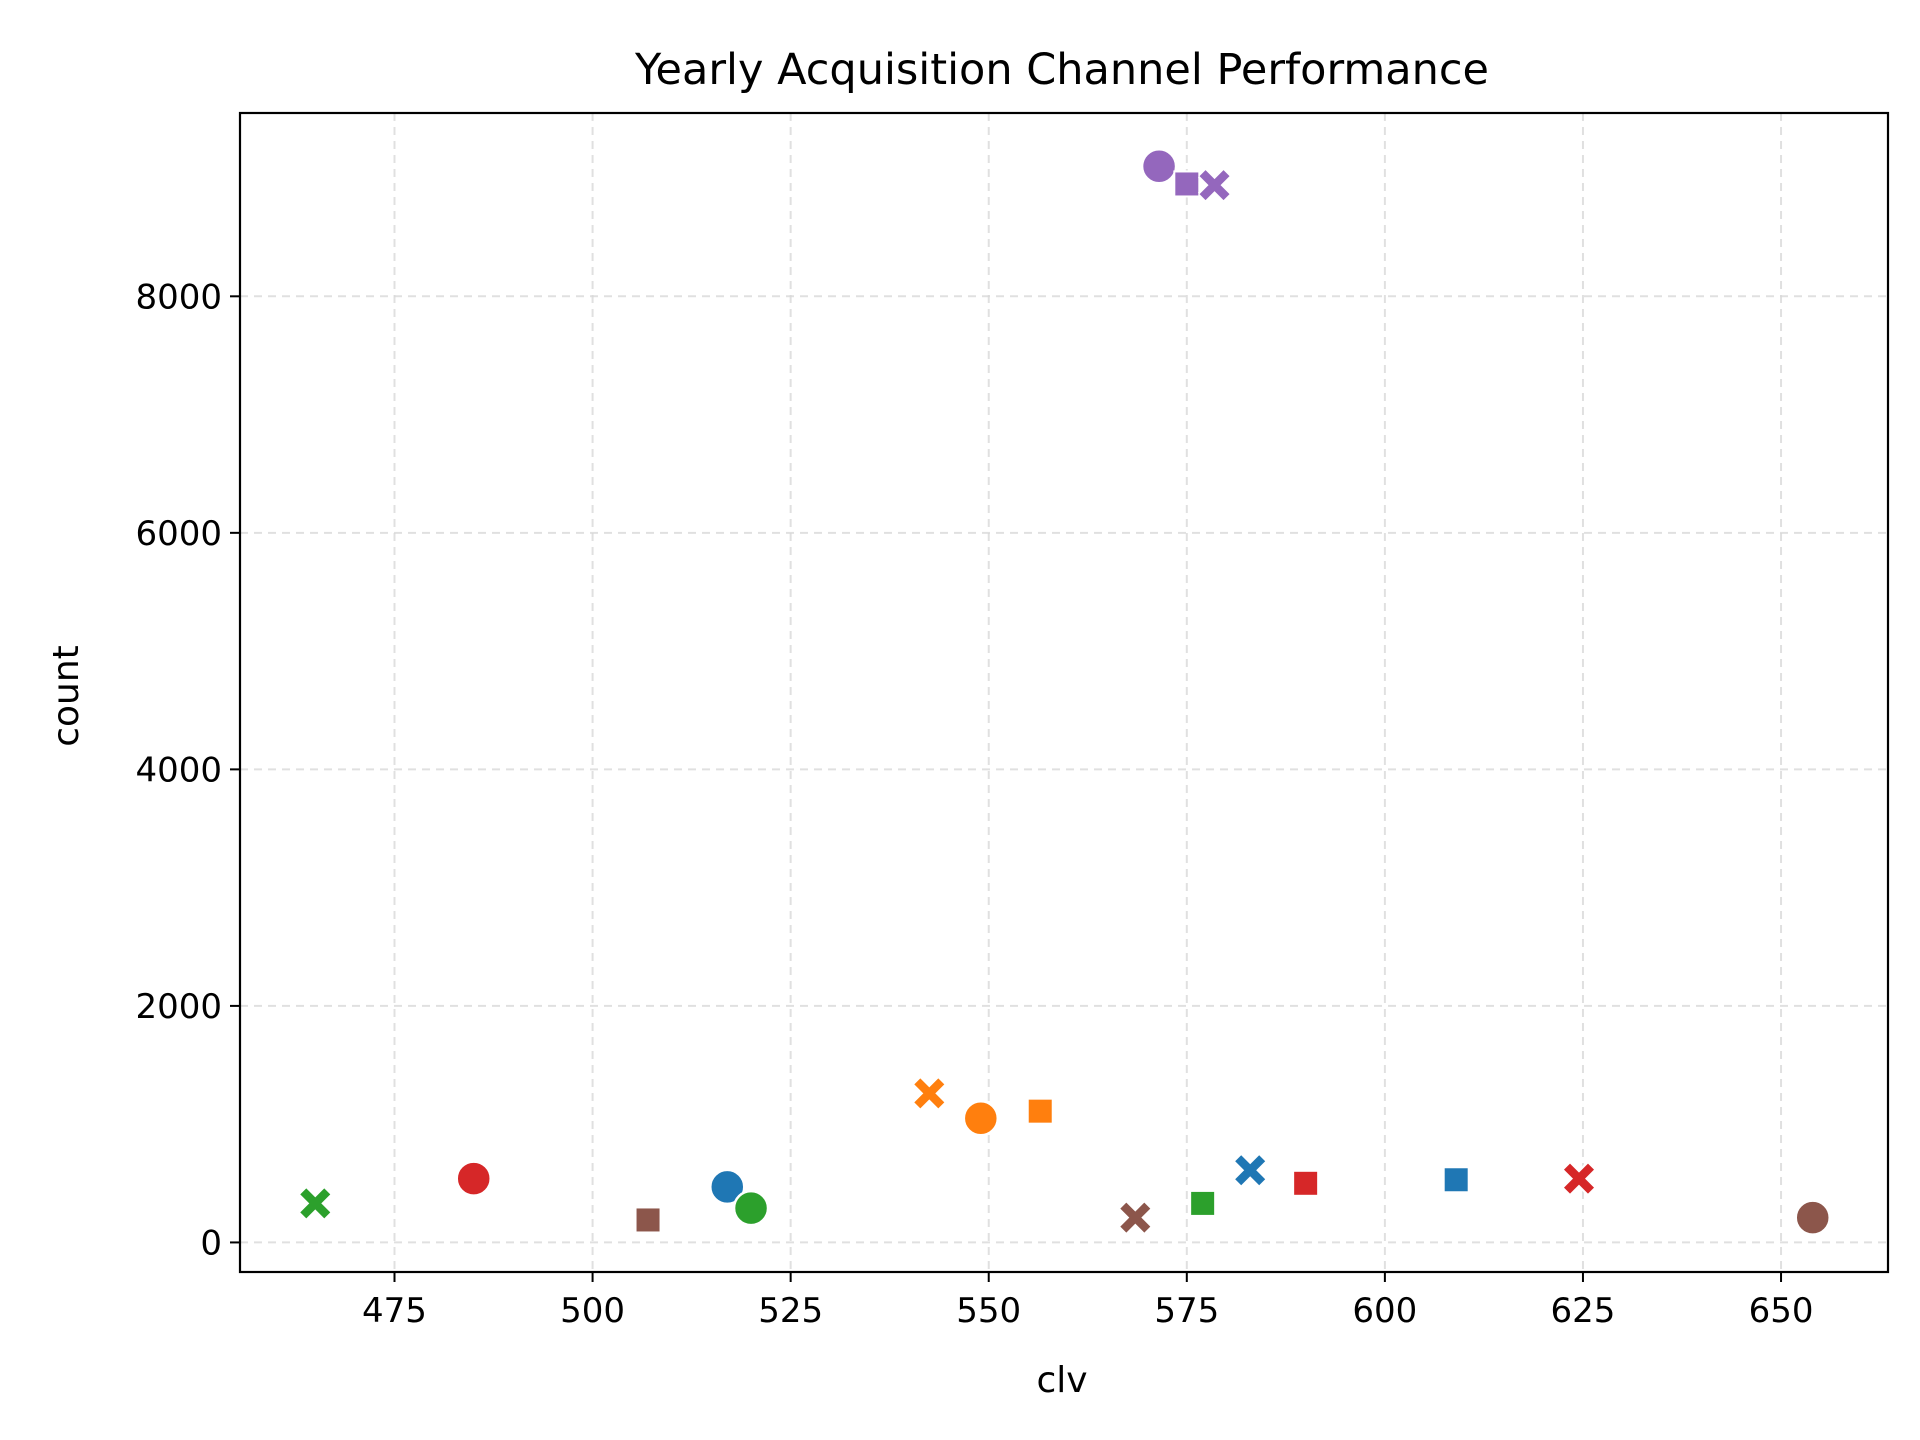  I want to click on y-tick-label: 4000, so click(178, 770).